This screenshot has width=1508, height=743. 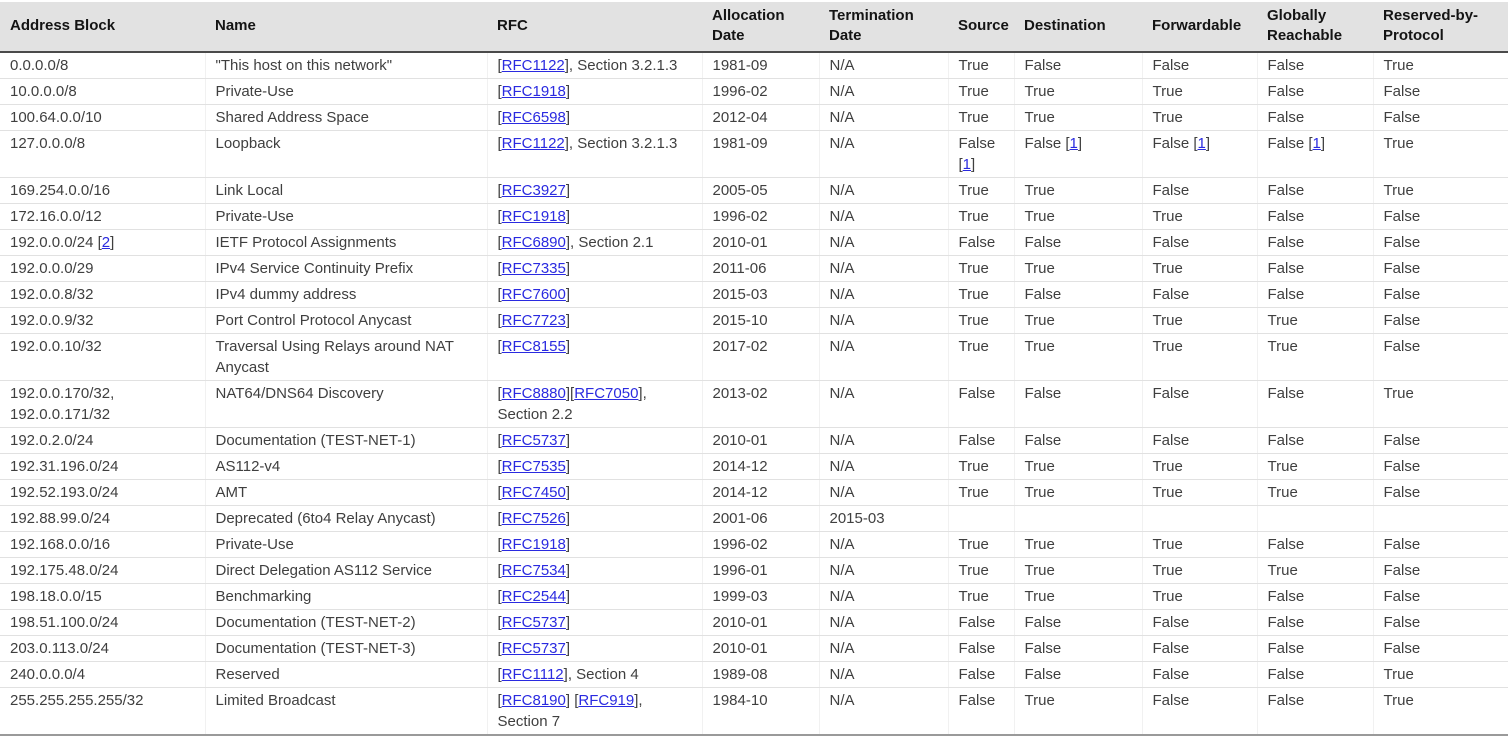 I want to click on cell-allocation_date: 2015-03, so click(x=761, y=294).